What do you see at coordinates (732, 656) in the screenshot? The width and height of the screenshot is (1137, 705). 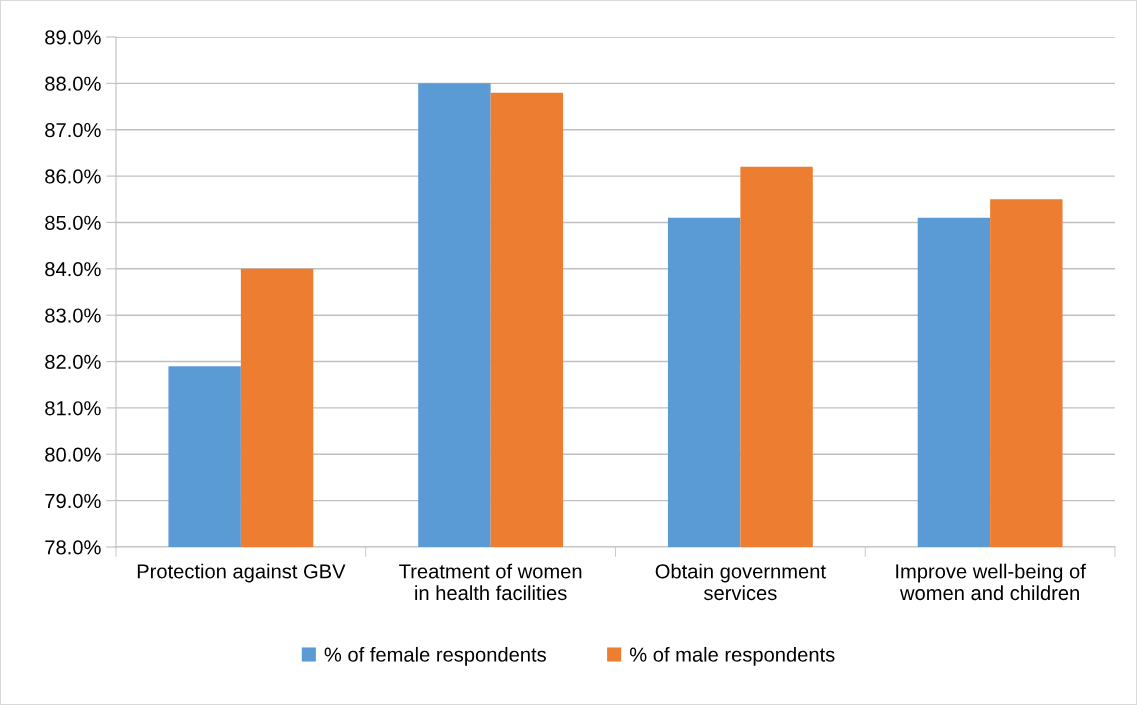 I see `legend-label: % of male respondents` at bounding box center [732, 656].